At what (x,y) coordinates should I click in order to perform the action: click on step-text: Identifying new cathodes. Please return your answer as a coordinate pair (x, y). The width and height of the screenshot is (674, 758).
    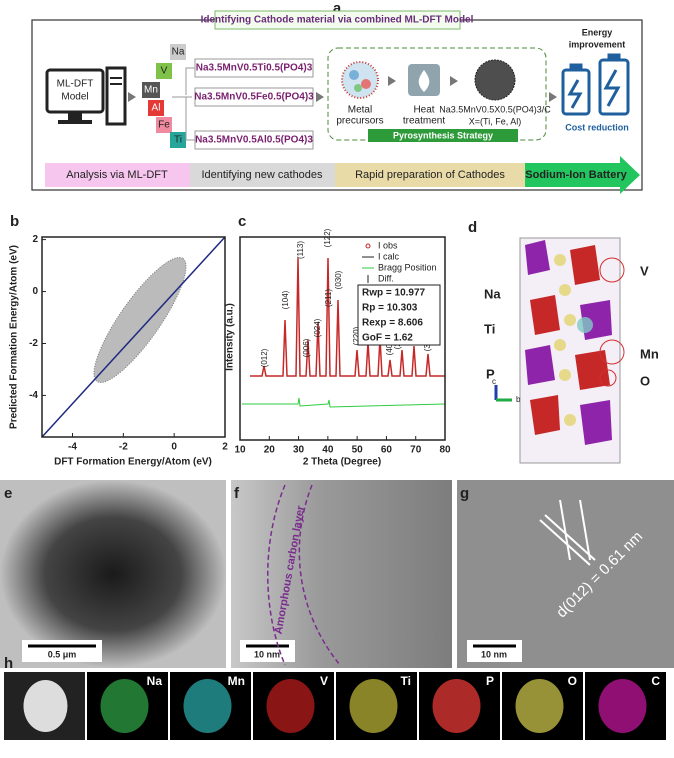
    Looking at the image, I should click on (262, 175).